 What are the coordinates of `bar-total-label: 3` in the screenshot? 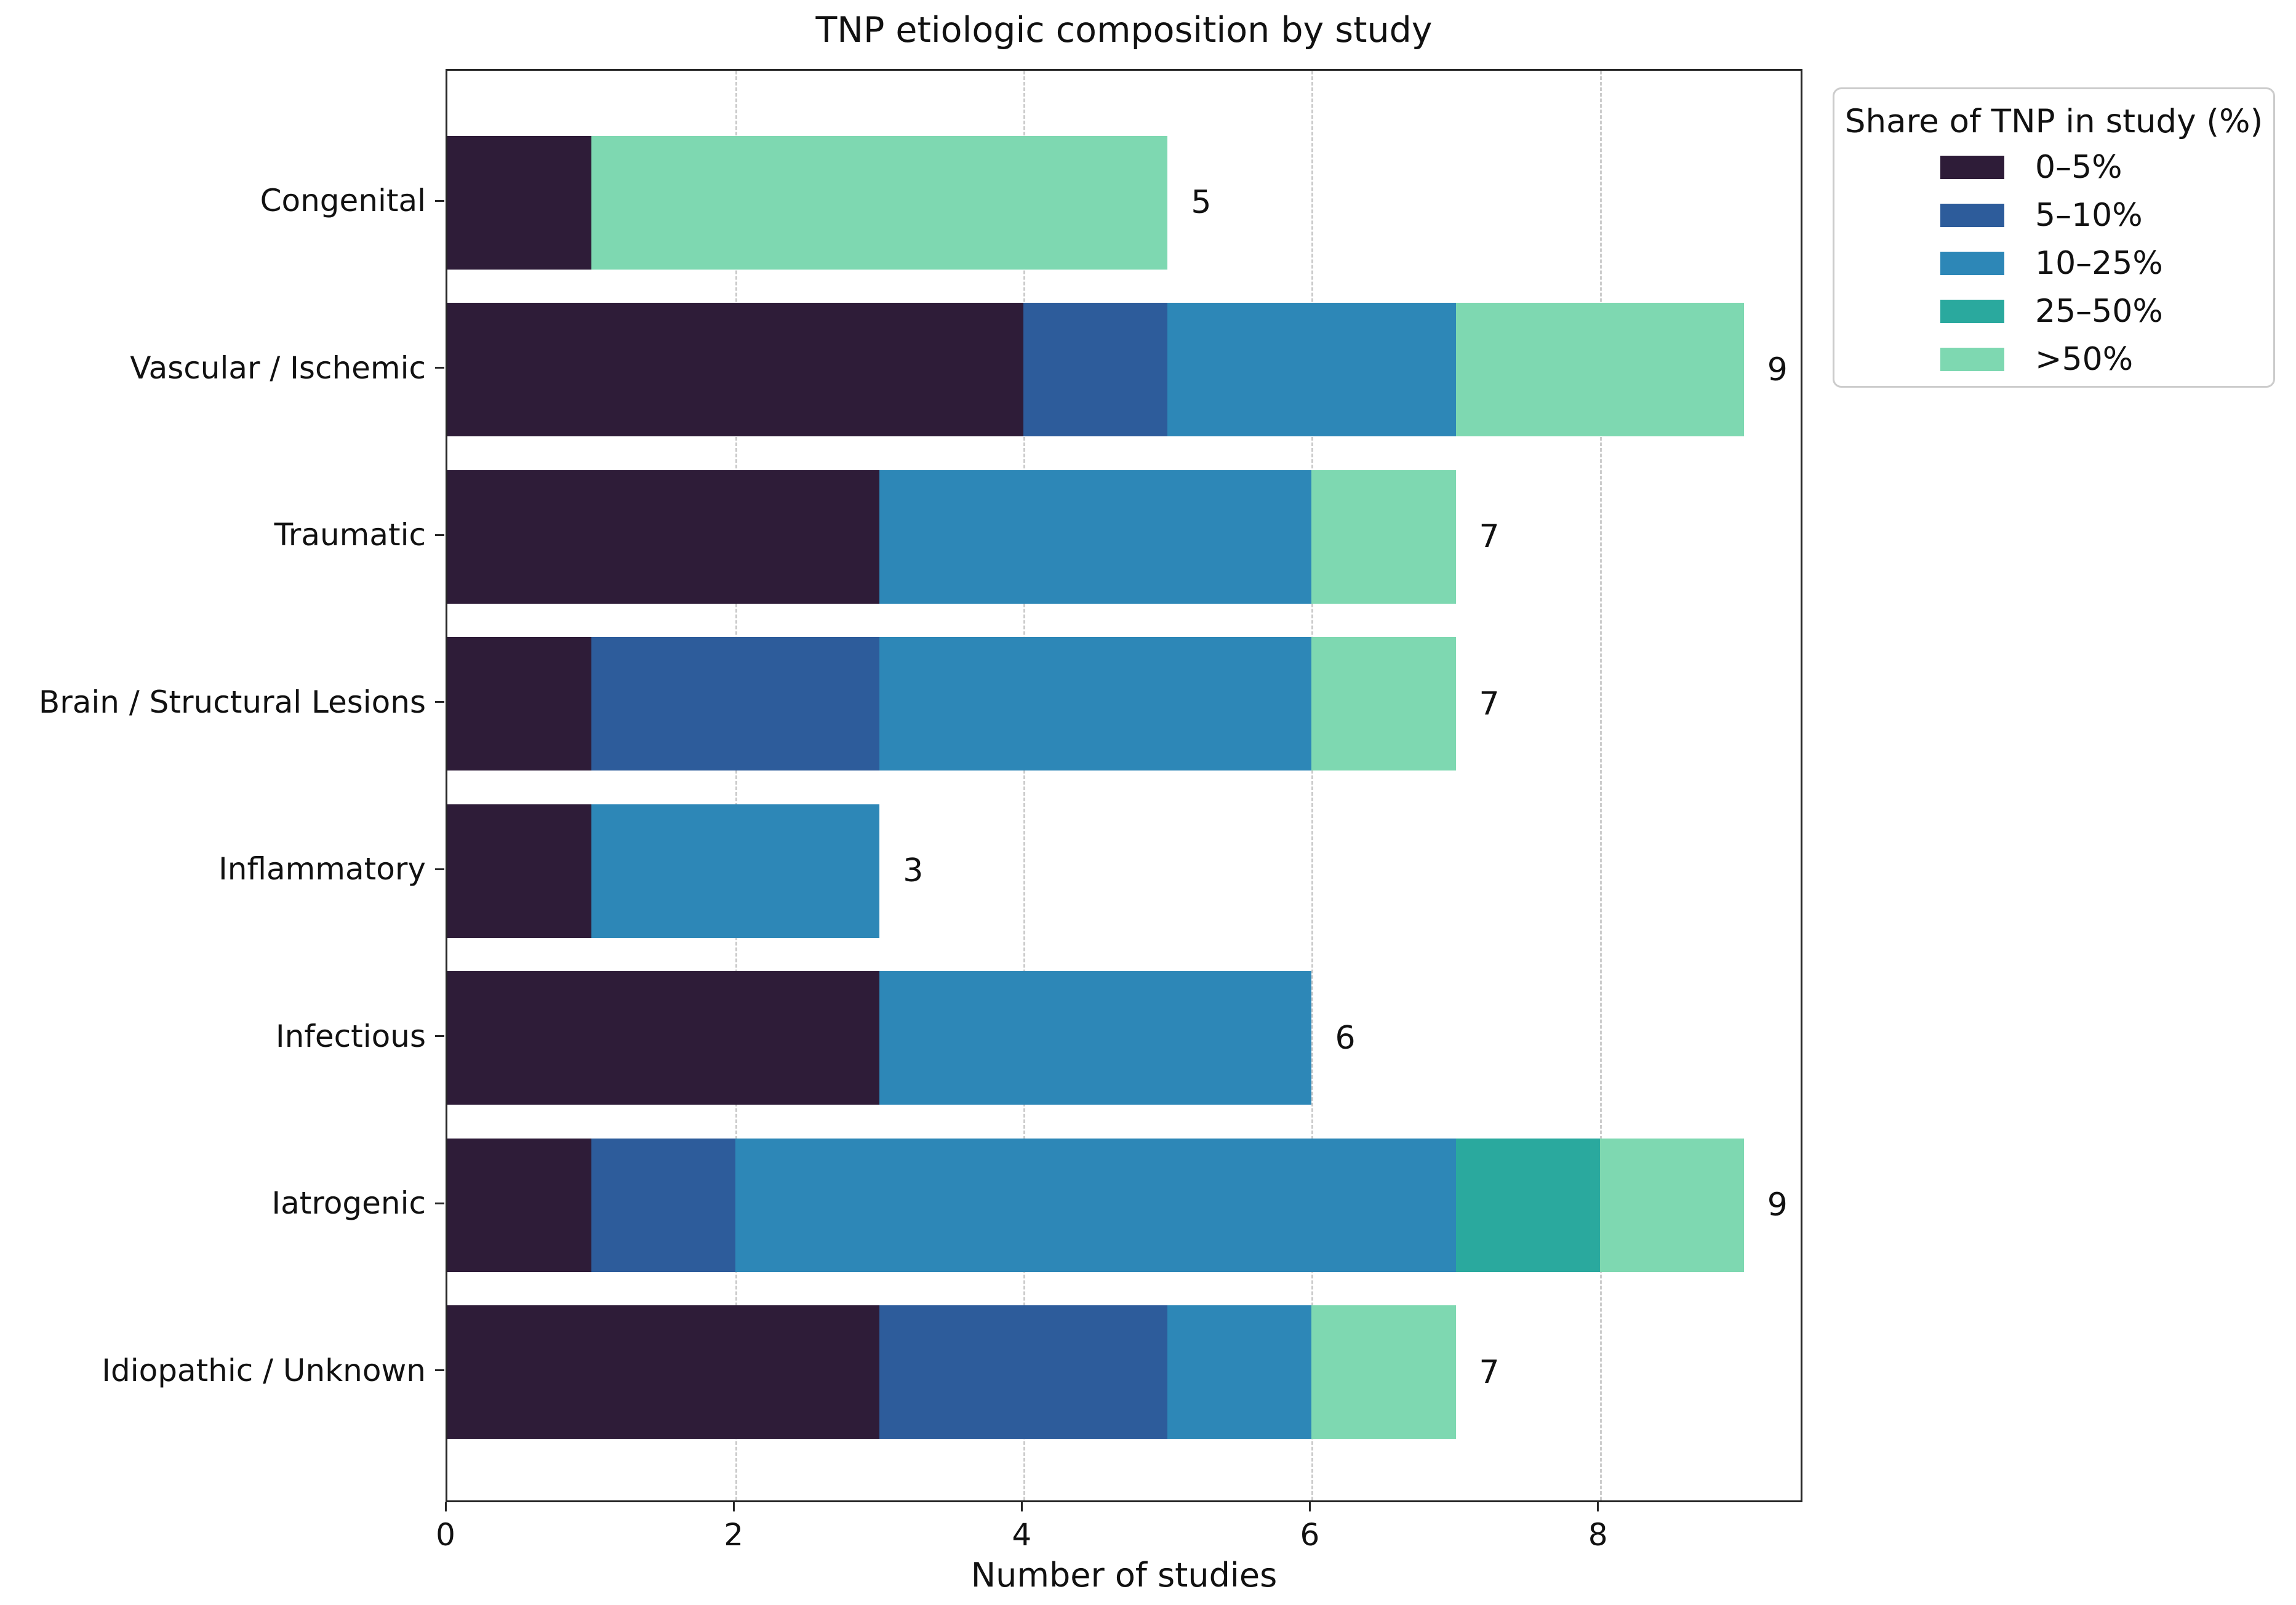 It's located at (913, 871).